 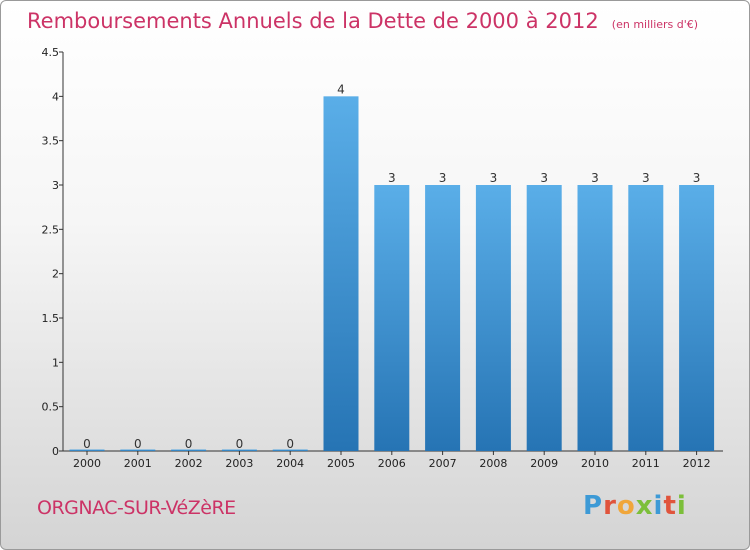 What do you see at coordinates (392, 178) in the screenshot?
I see `data-label-2006: 3` at bounding box center [392, 178].